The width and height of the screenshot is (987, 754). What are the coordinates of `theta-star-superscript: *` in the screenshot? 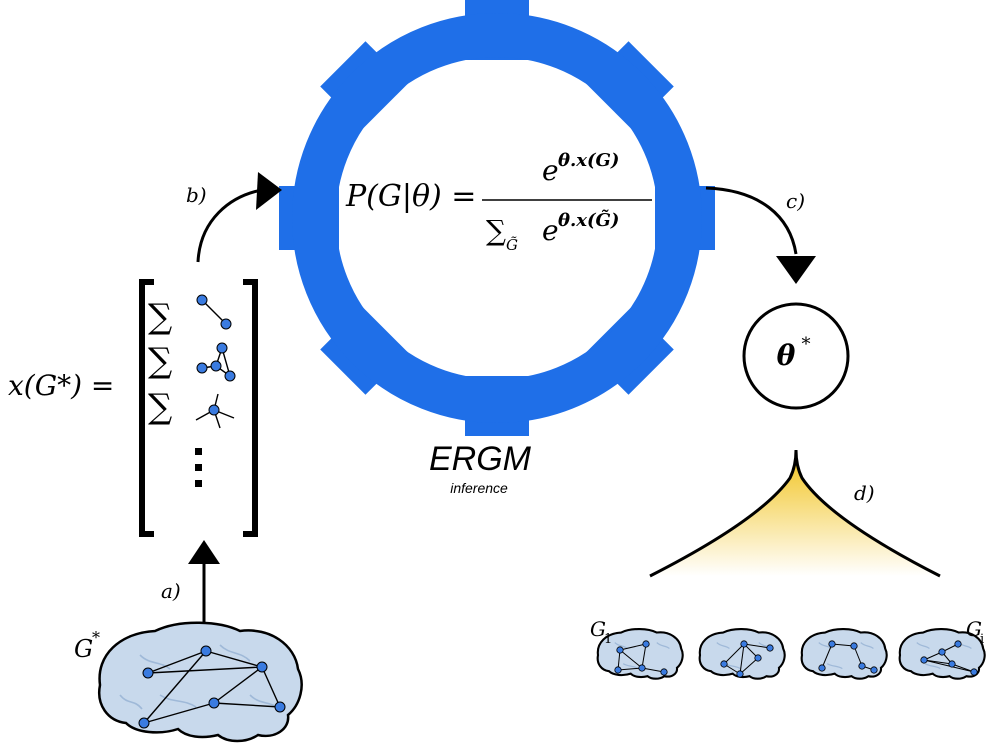 It's located at (806, 344).